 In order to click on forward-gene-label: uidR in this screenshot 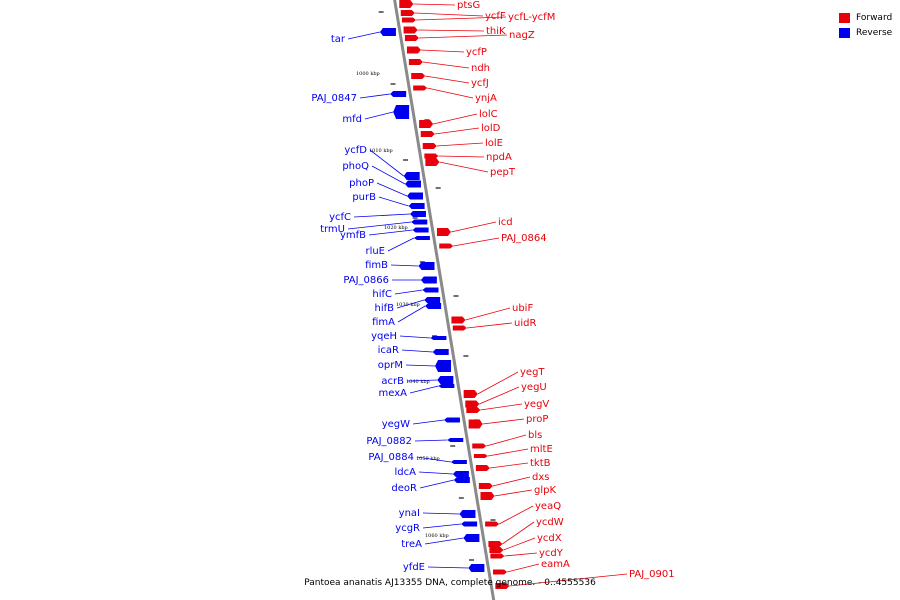, I will do `click(525, 323)`.